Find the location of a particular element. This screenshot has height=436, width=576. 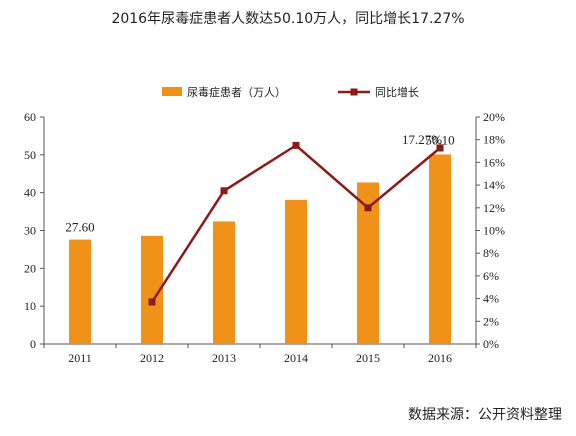

legend-label-bar: 尿毒症患者（万人） is located at coordinates (236, 92).